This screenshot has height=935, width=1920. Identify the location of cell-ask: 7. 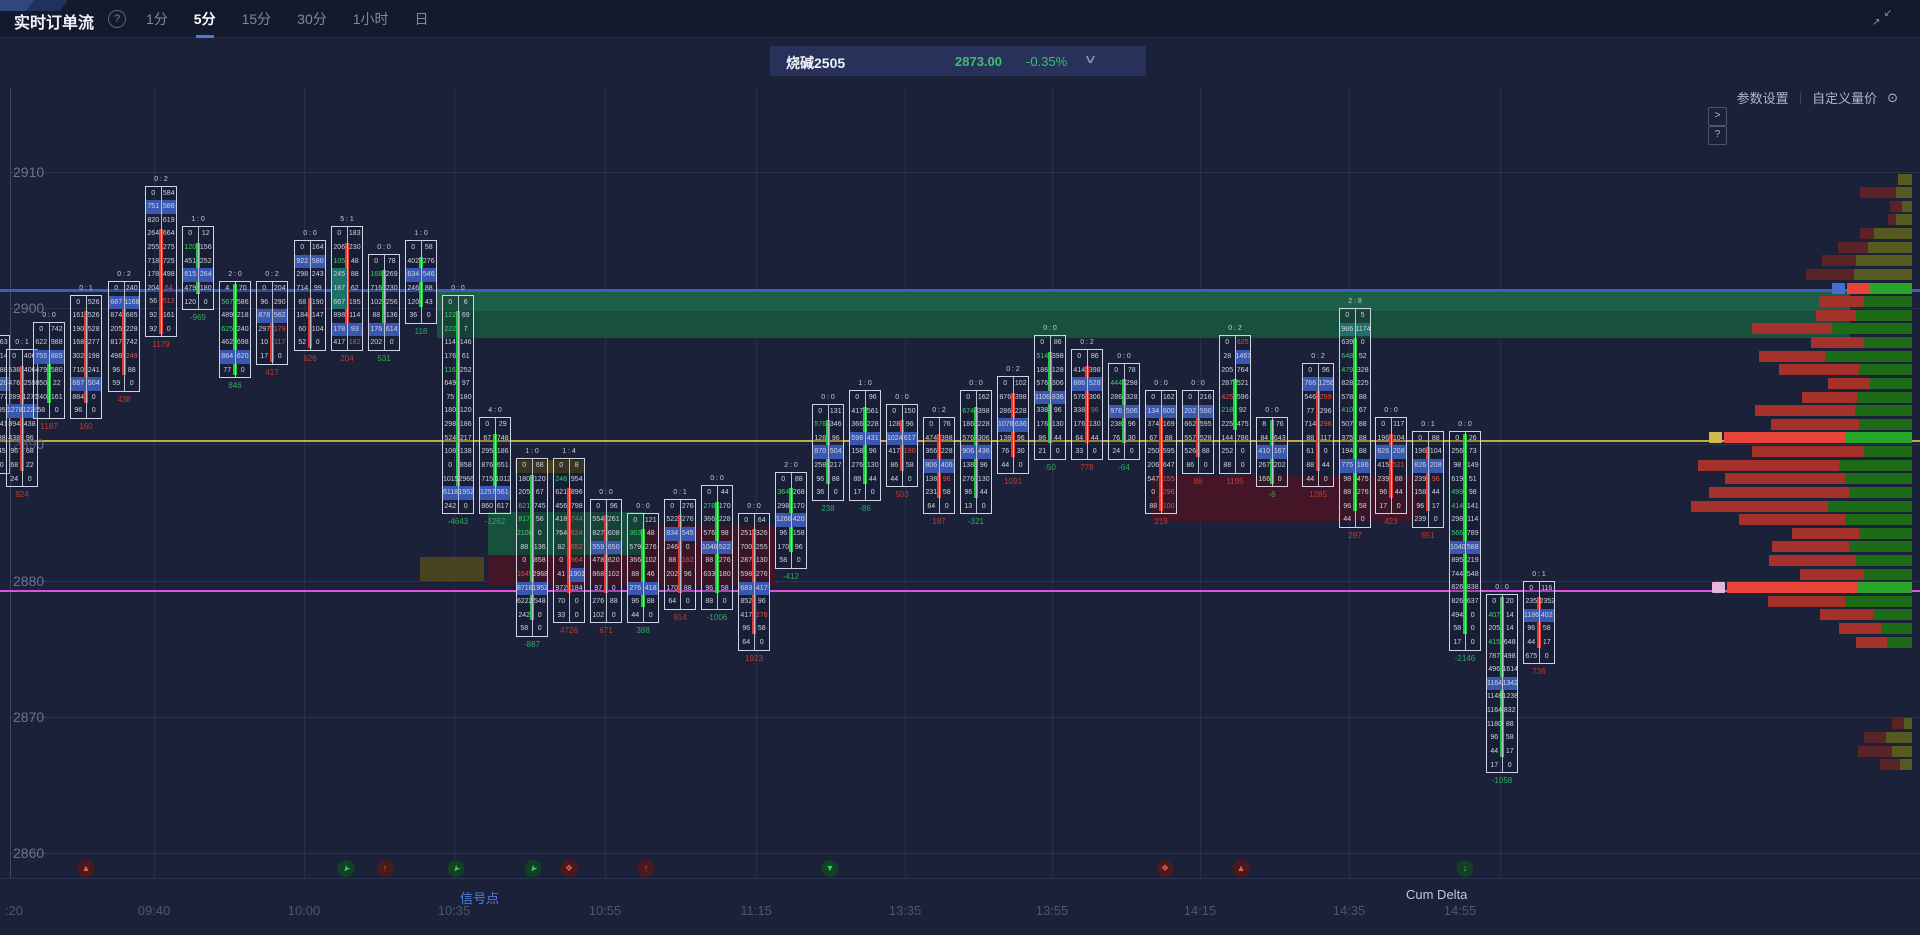
(465, 329).